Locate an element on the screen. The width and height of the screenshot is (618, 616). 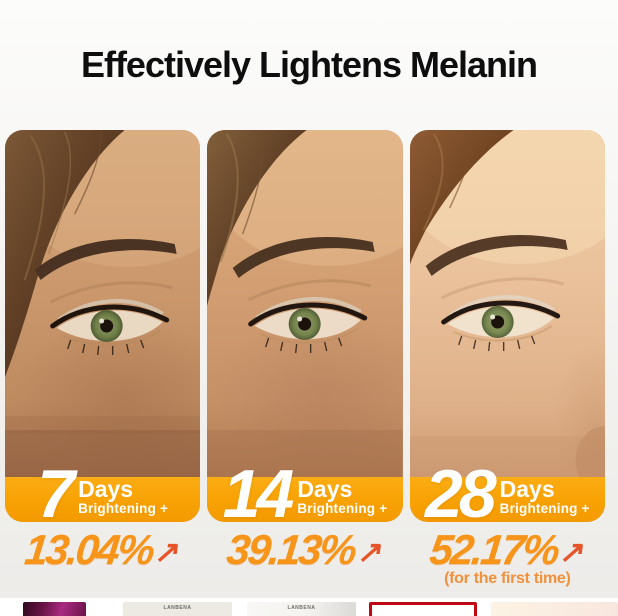
percent-cell-7-days: 13.04% ↗ is located at coordinates (102, 557).